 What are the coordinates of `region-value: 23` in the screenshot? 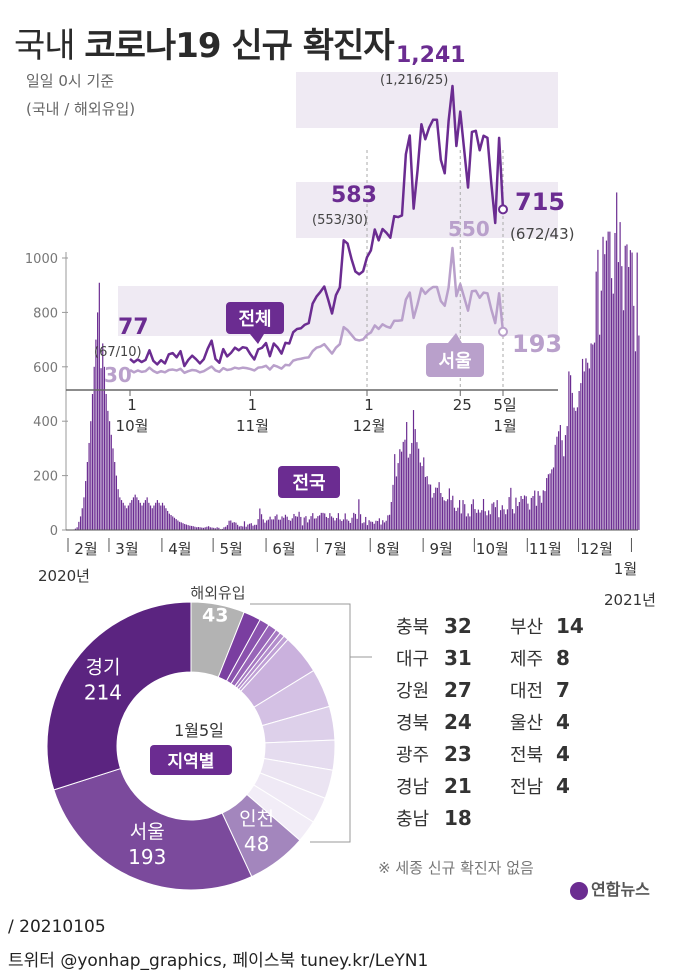 It's located at (458, 754).